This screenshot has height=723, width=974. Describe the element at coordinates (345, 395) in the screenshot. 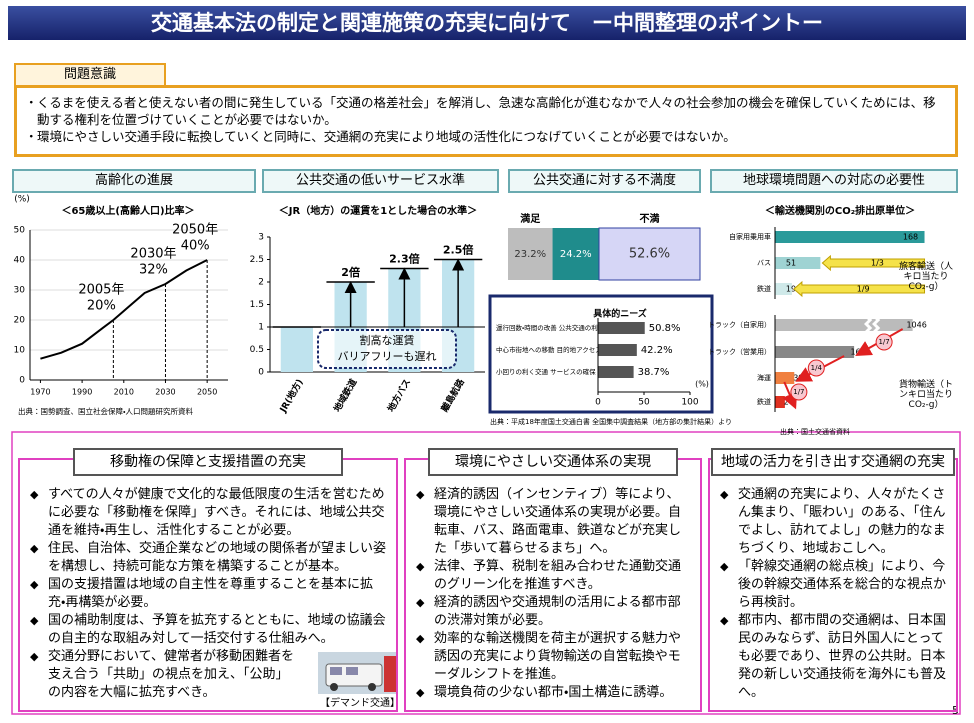

I see `x-tick-label: 地域鉄道` at that location.